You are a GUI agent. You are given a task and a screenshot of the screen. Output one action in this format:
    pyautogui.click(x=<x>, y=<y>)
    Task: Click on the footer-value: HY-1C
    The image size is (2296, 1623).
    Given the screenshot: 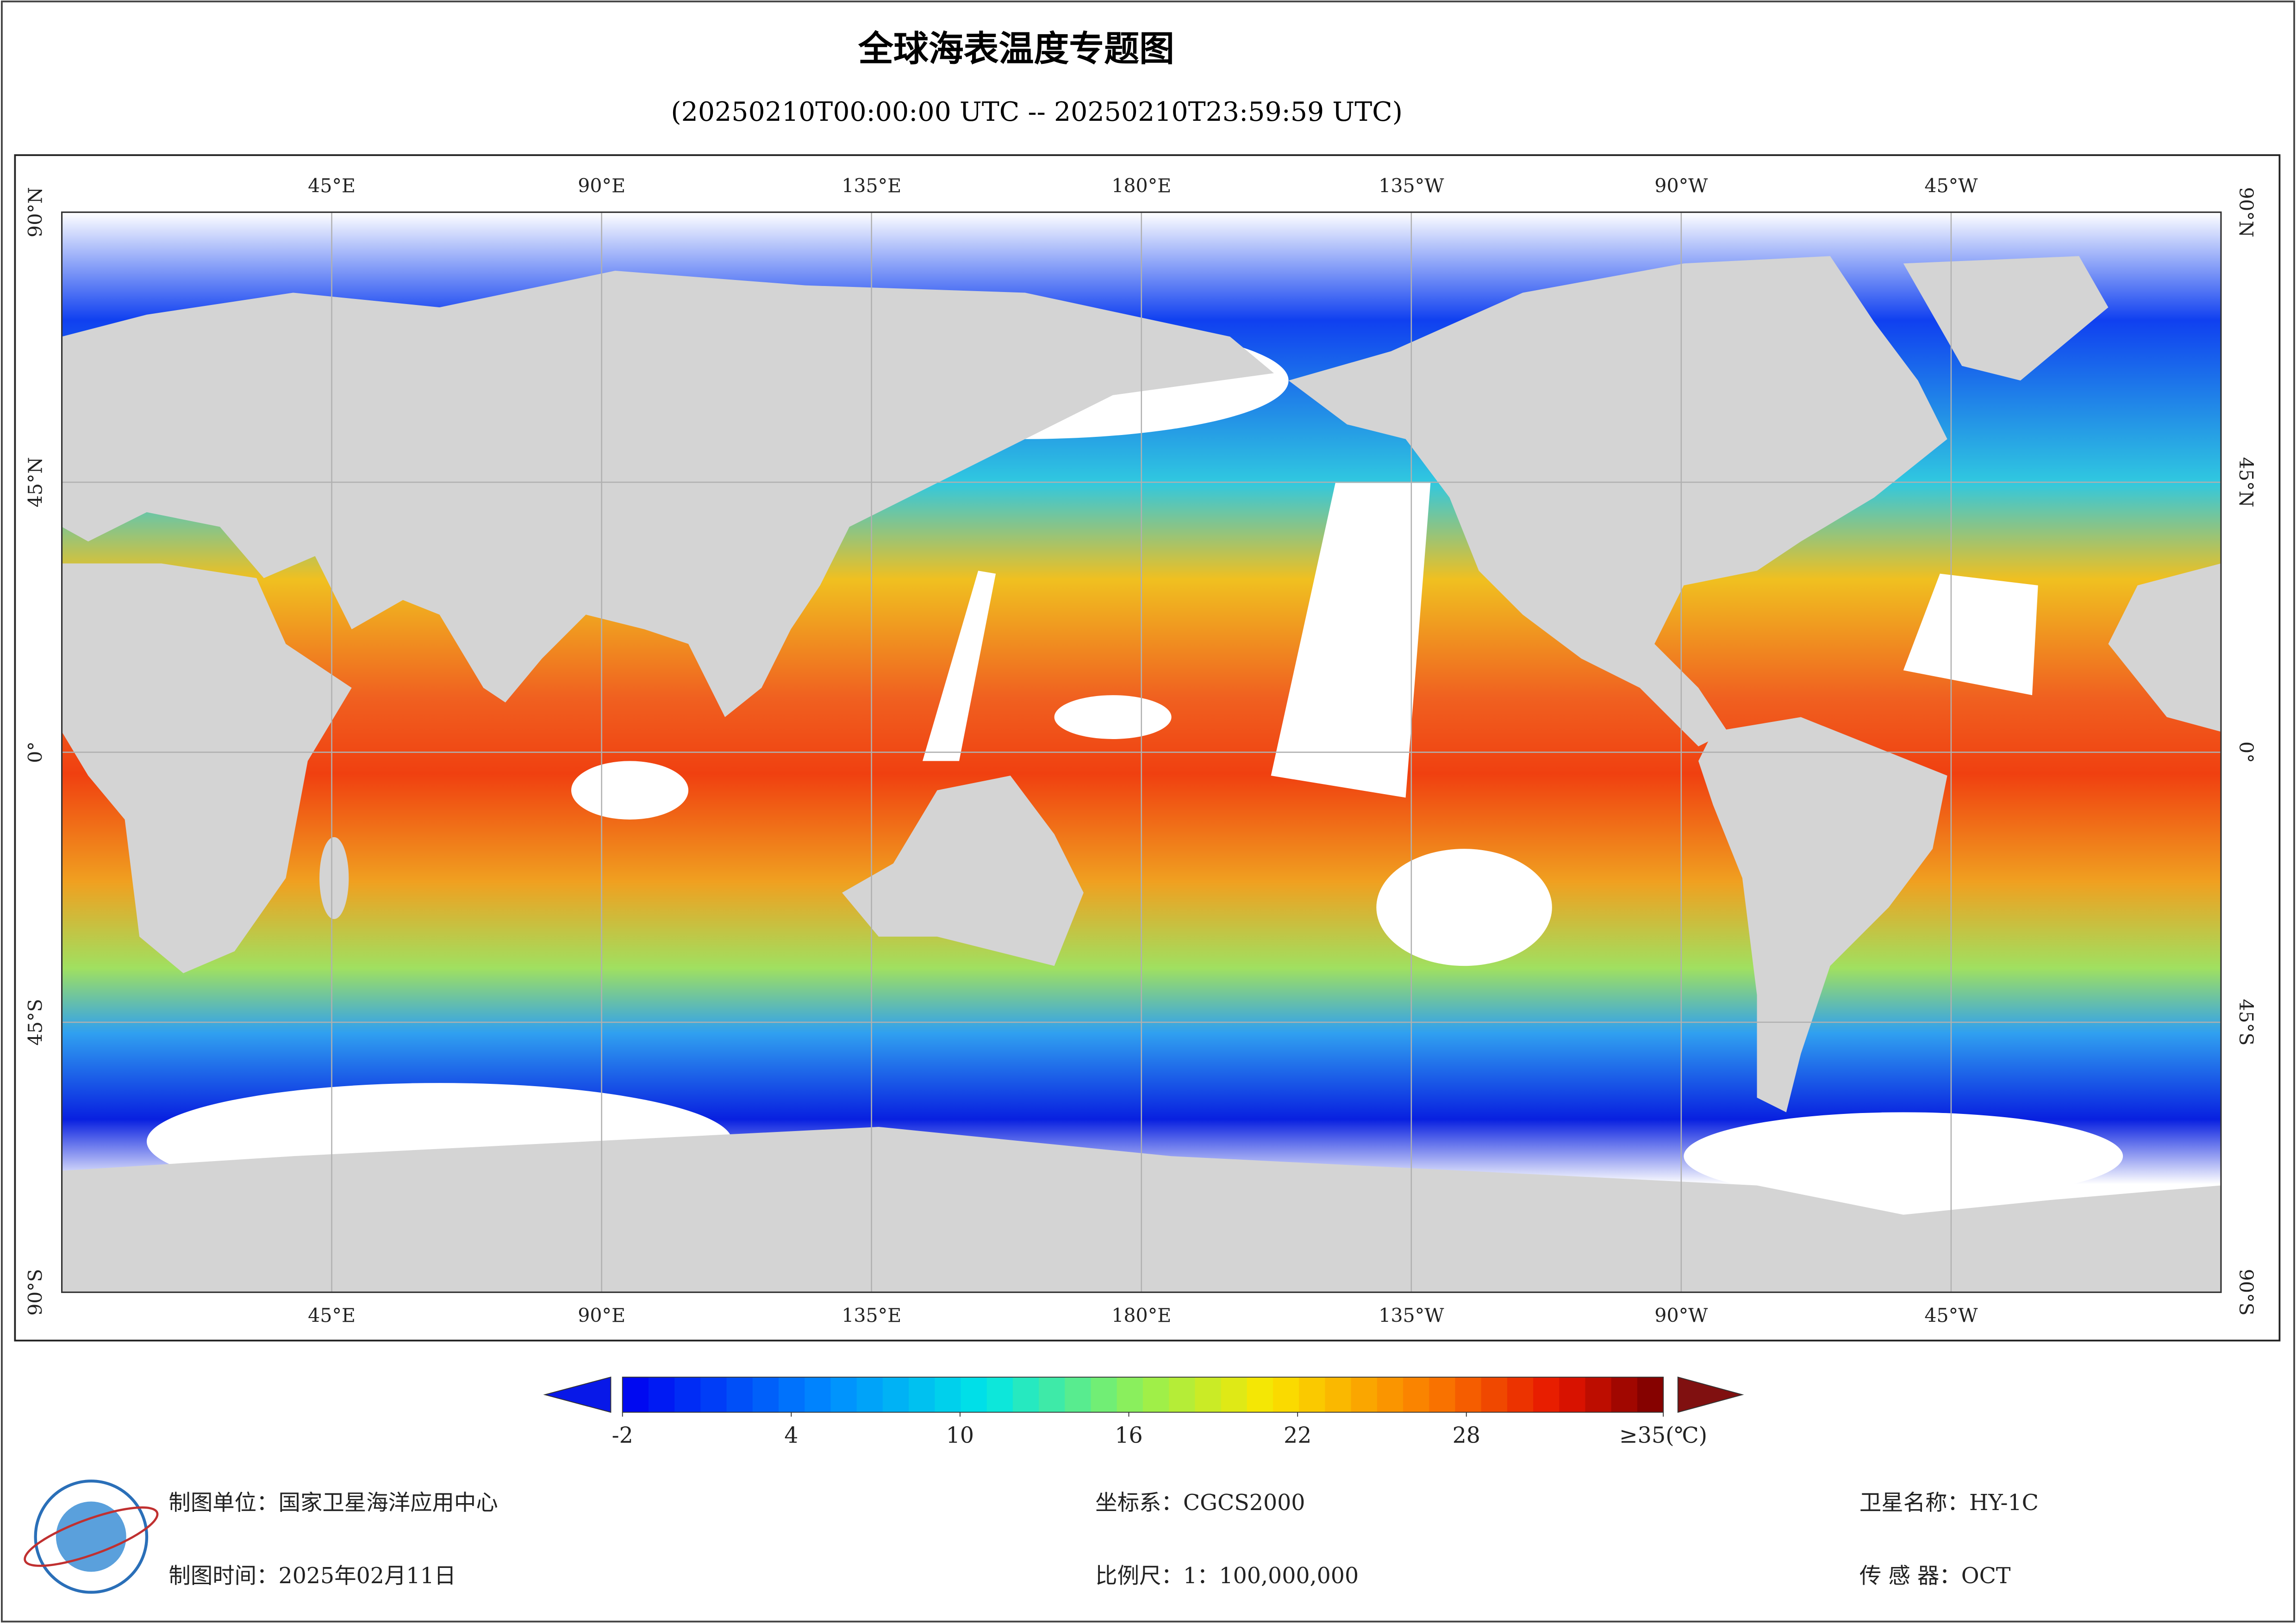 What is the action you would take?
    pyautogui.click(x=2004, y=1503)
    